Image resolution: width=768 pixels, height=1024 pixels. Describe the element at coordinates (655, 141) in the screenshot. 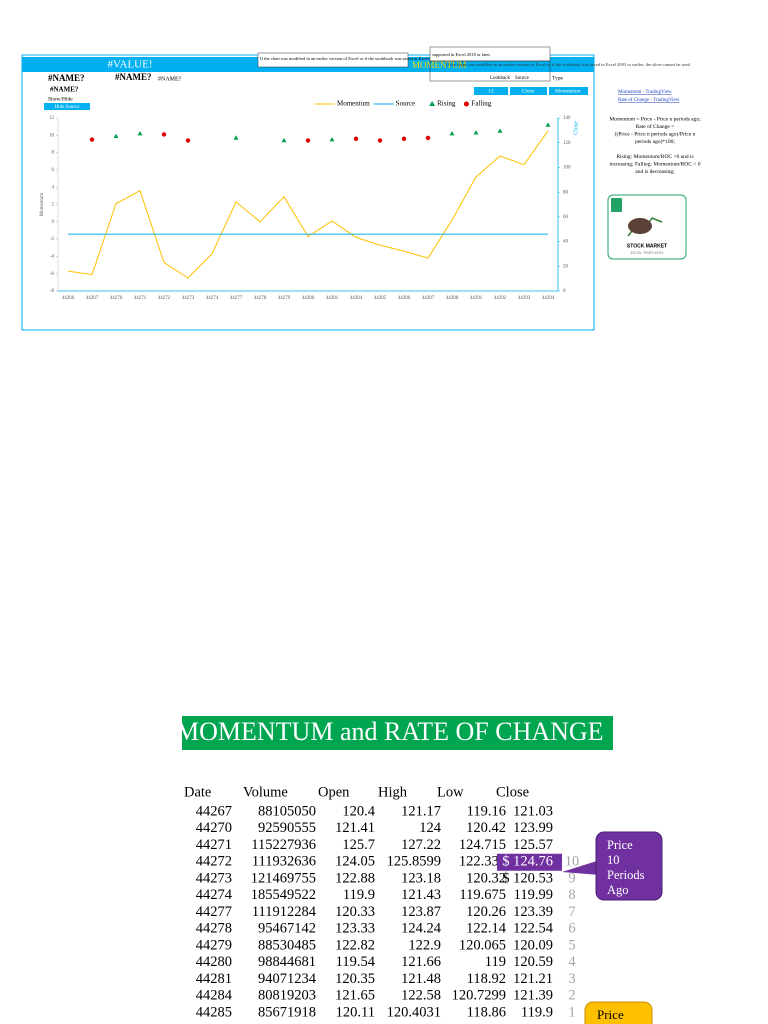

I see `definition-line: periods ago)*100;` at that location.